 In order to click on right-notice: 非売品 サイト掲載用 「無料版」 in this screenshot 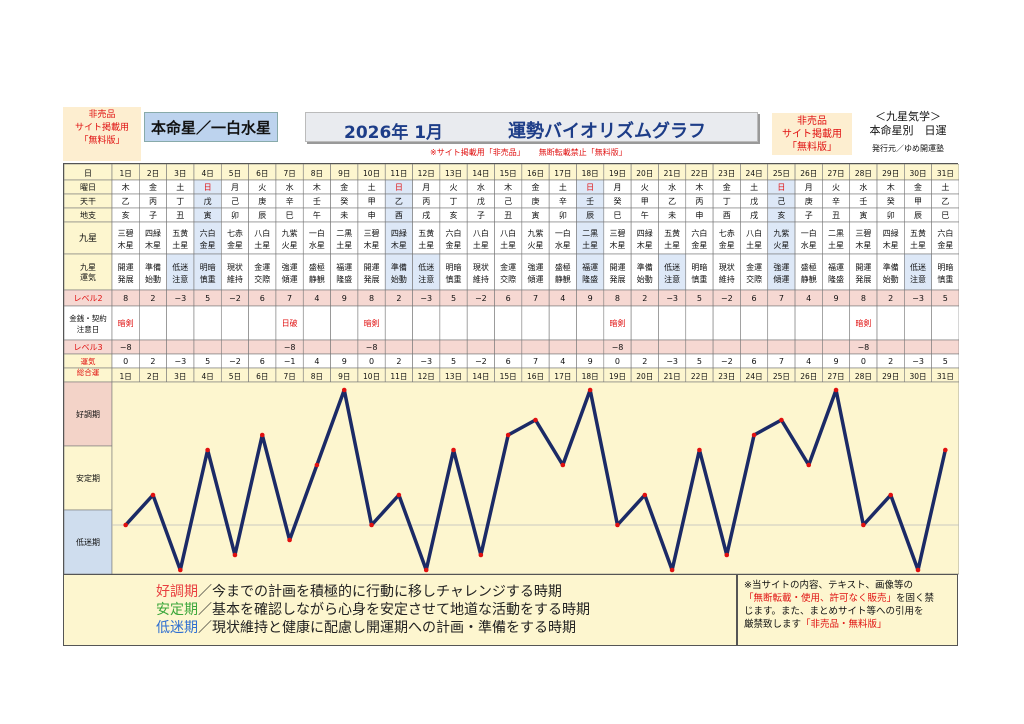, I will do `click(812, 134)`.